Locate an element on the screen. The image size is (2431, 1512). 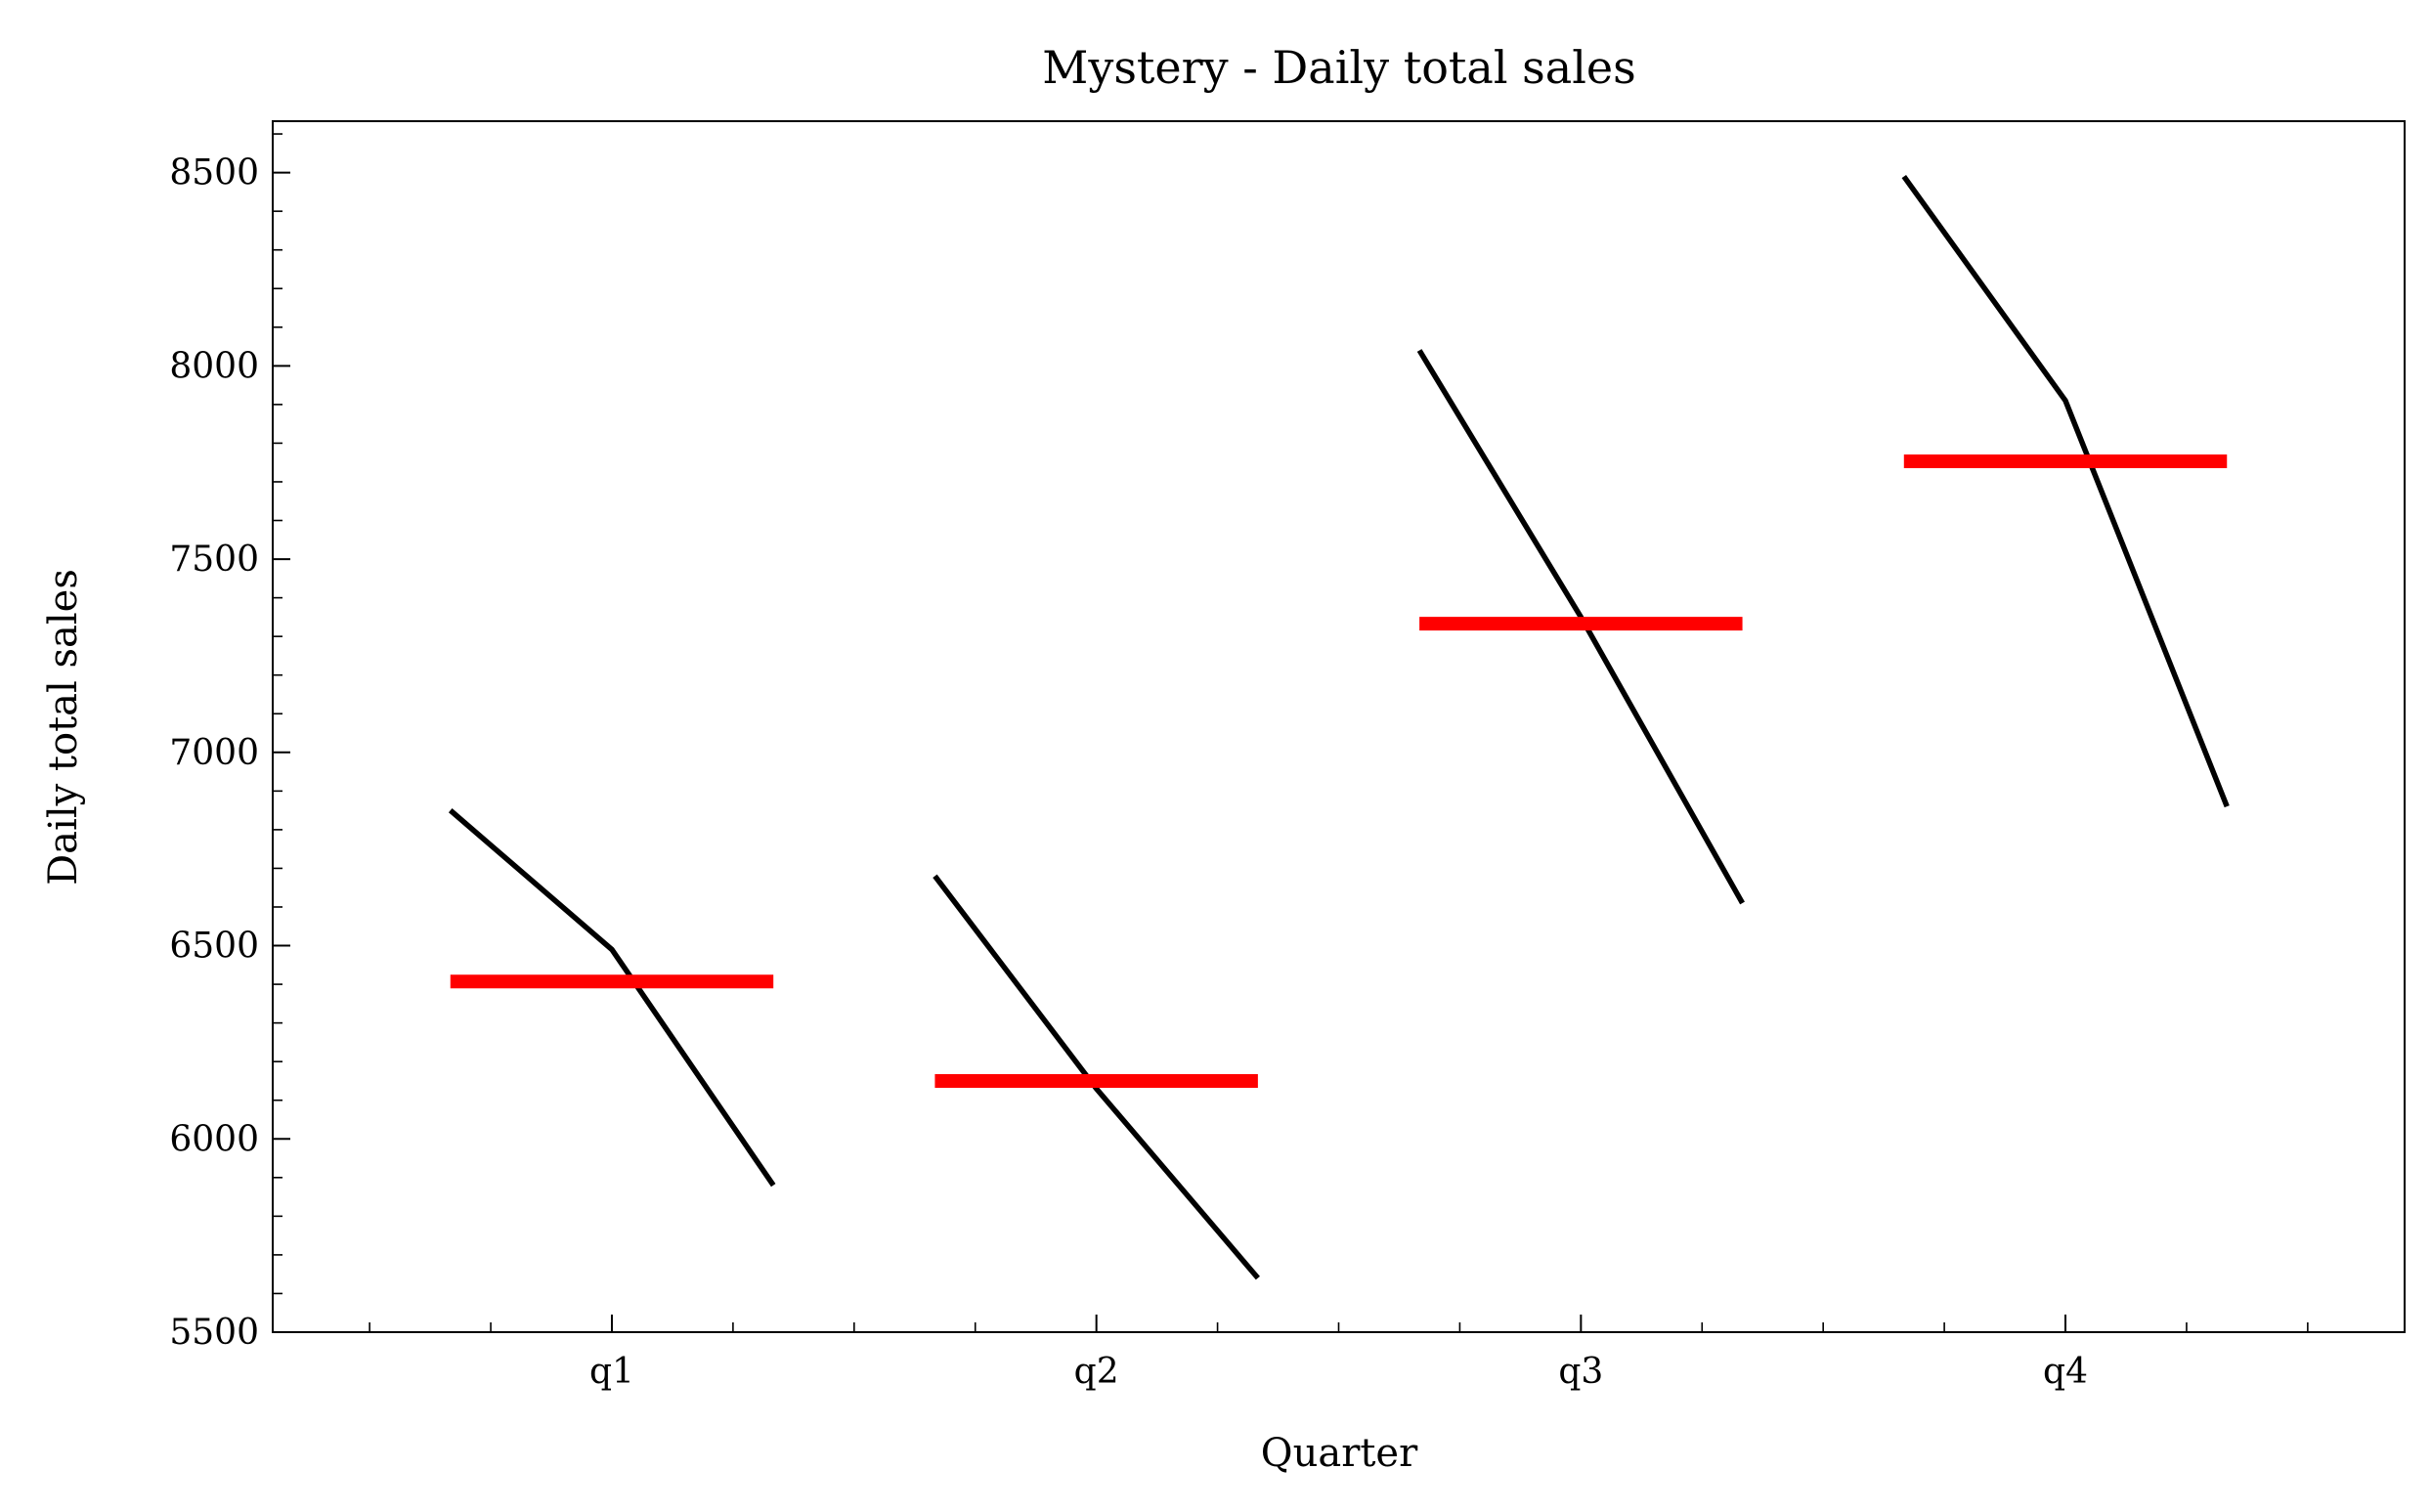
y-axis-label: Daily total sales is located at coordinates (63, 727).